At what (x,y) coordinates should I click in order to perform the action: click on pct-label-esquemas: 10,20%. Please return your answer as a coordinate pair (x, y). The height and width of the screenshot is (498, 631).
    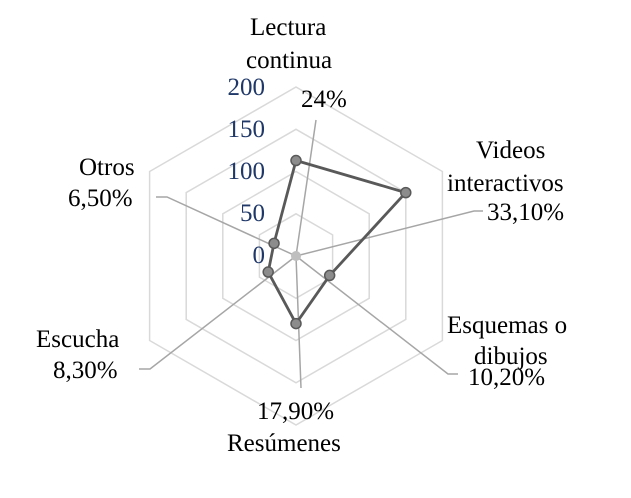
    Looking at the image, I should click on (507, 377).